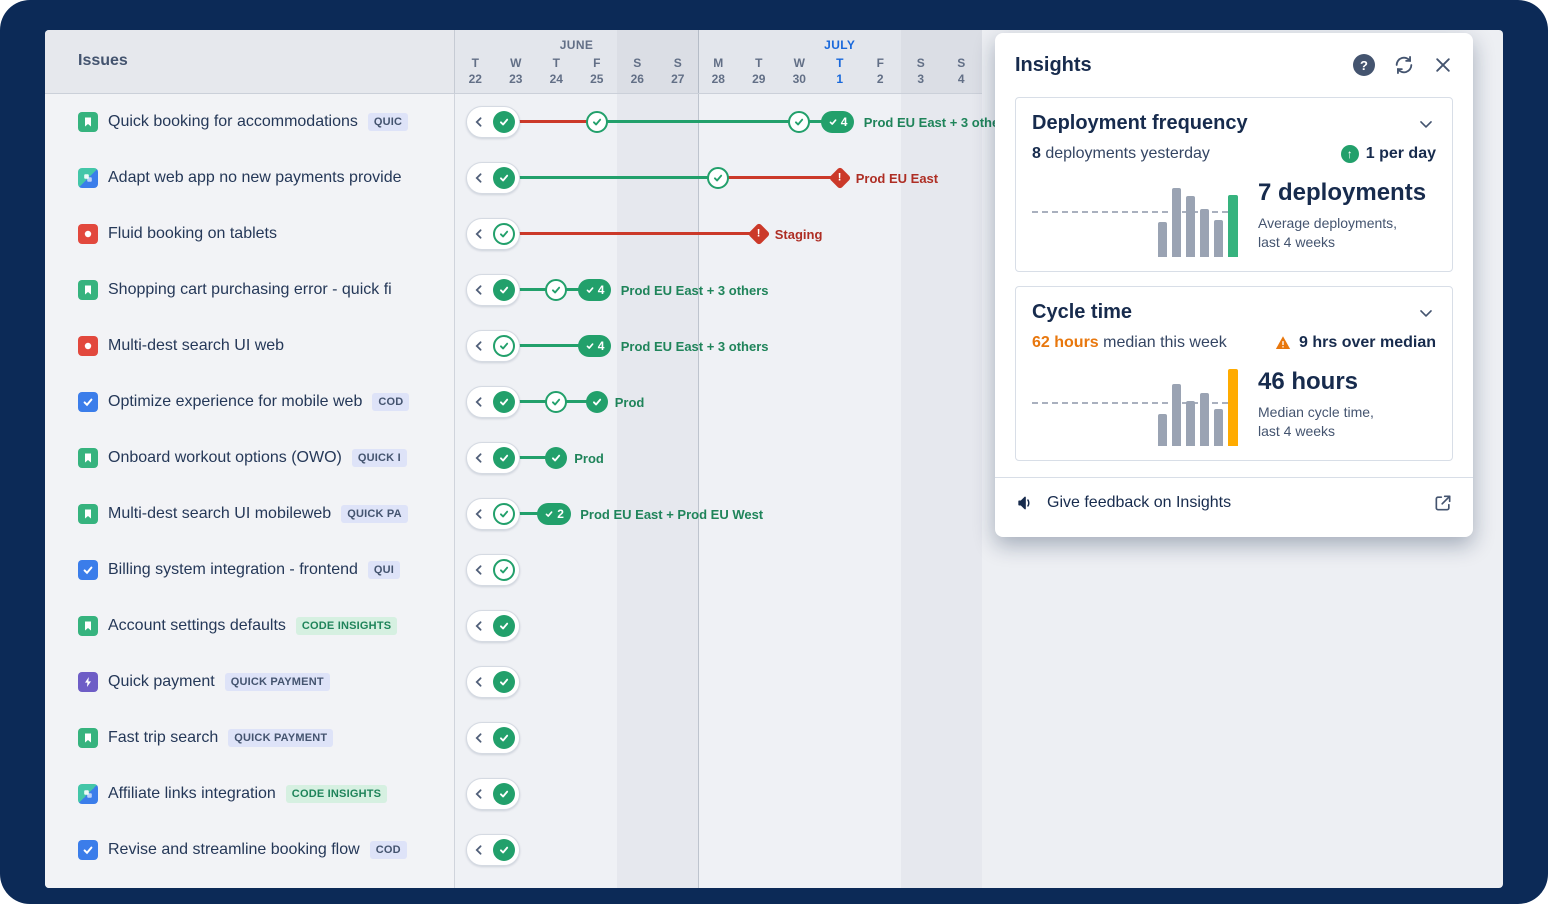 The height and width of the screenshot is (918, 1548). Describe the element at coordinates (798, 234) in the screenshot. I see `deployment-env-label: Staging` at that location.